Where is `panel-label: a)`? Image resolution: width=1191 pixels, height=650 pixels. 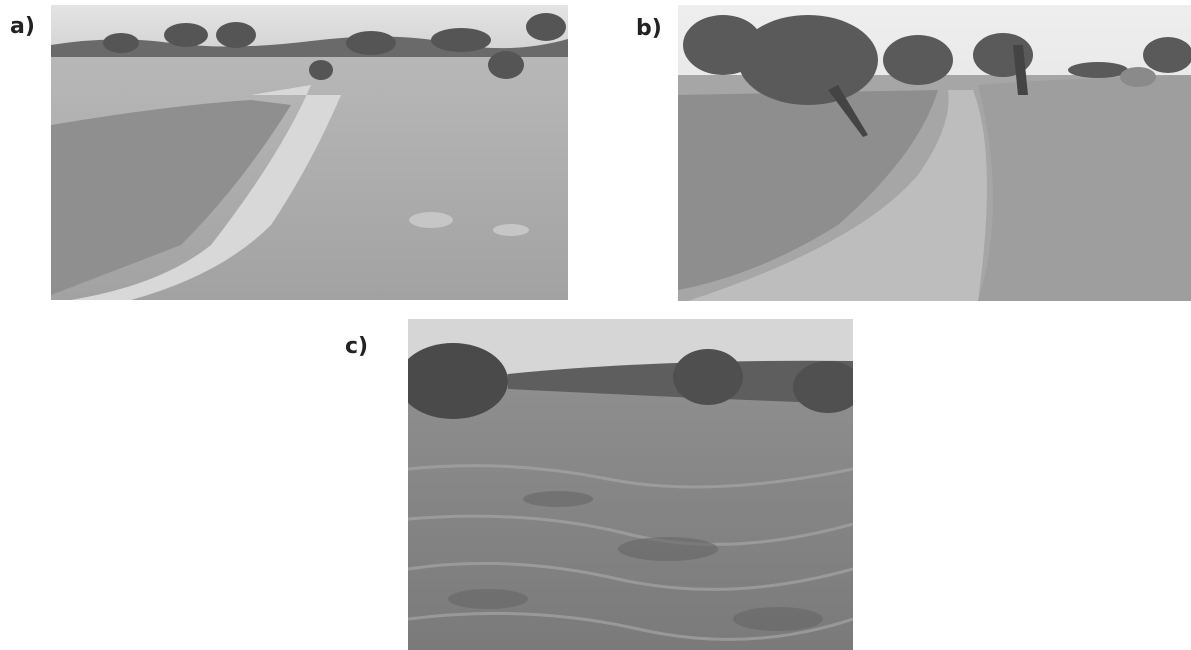
panel-label: a) is located at coordinates (22, 26).